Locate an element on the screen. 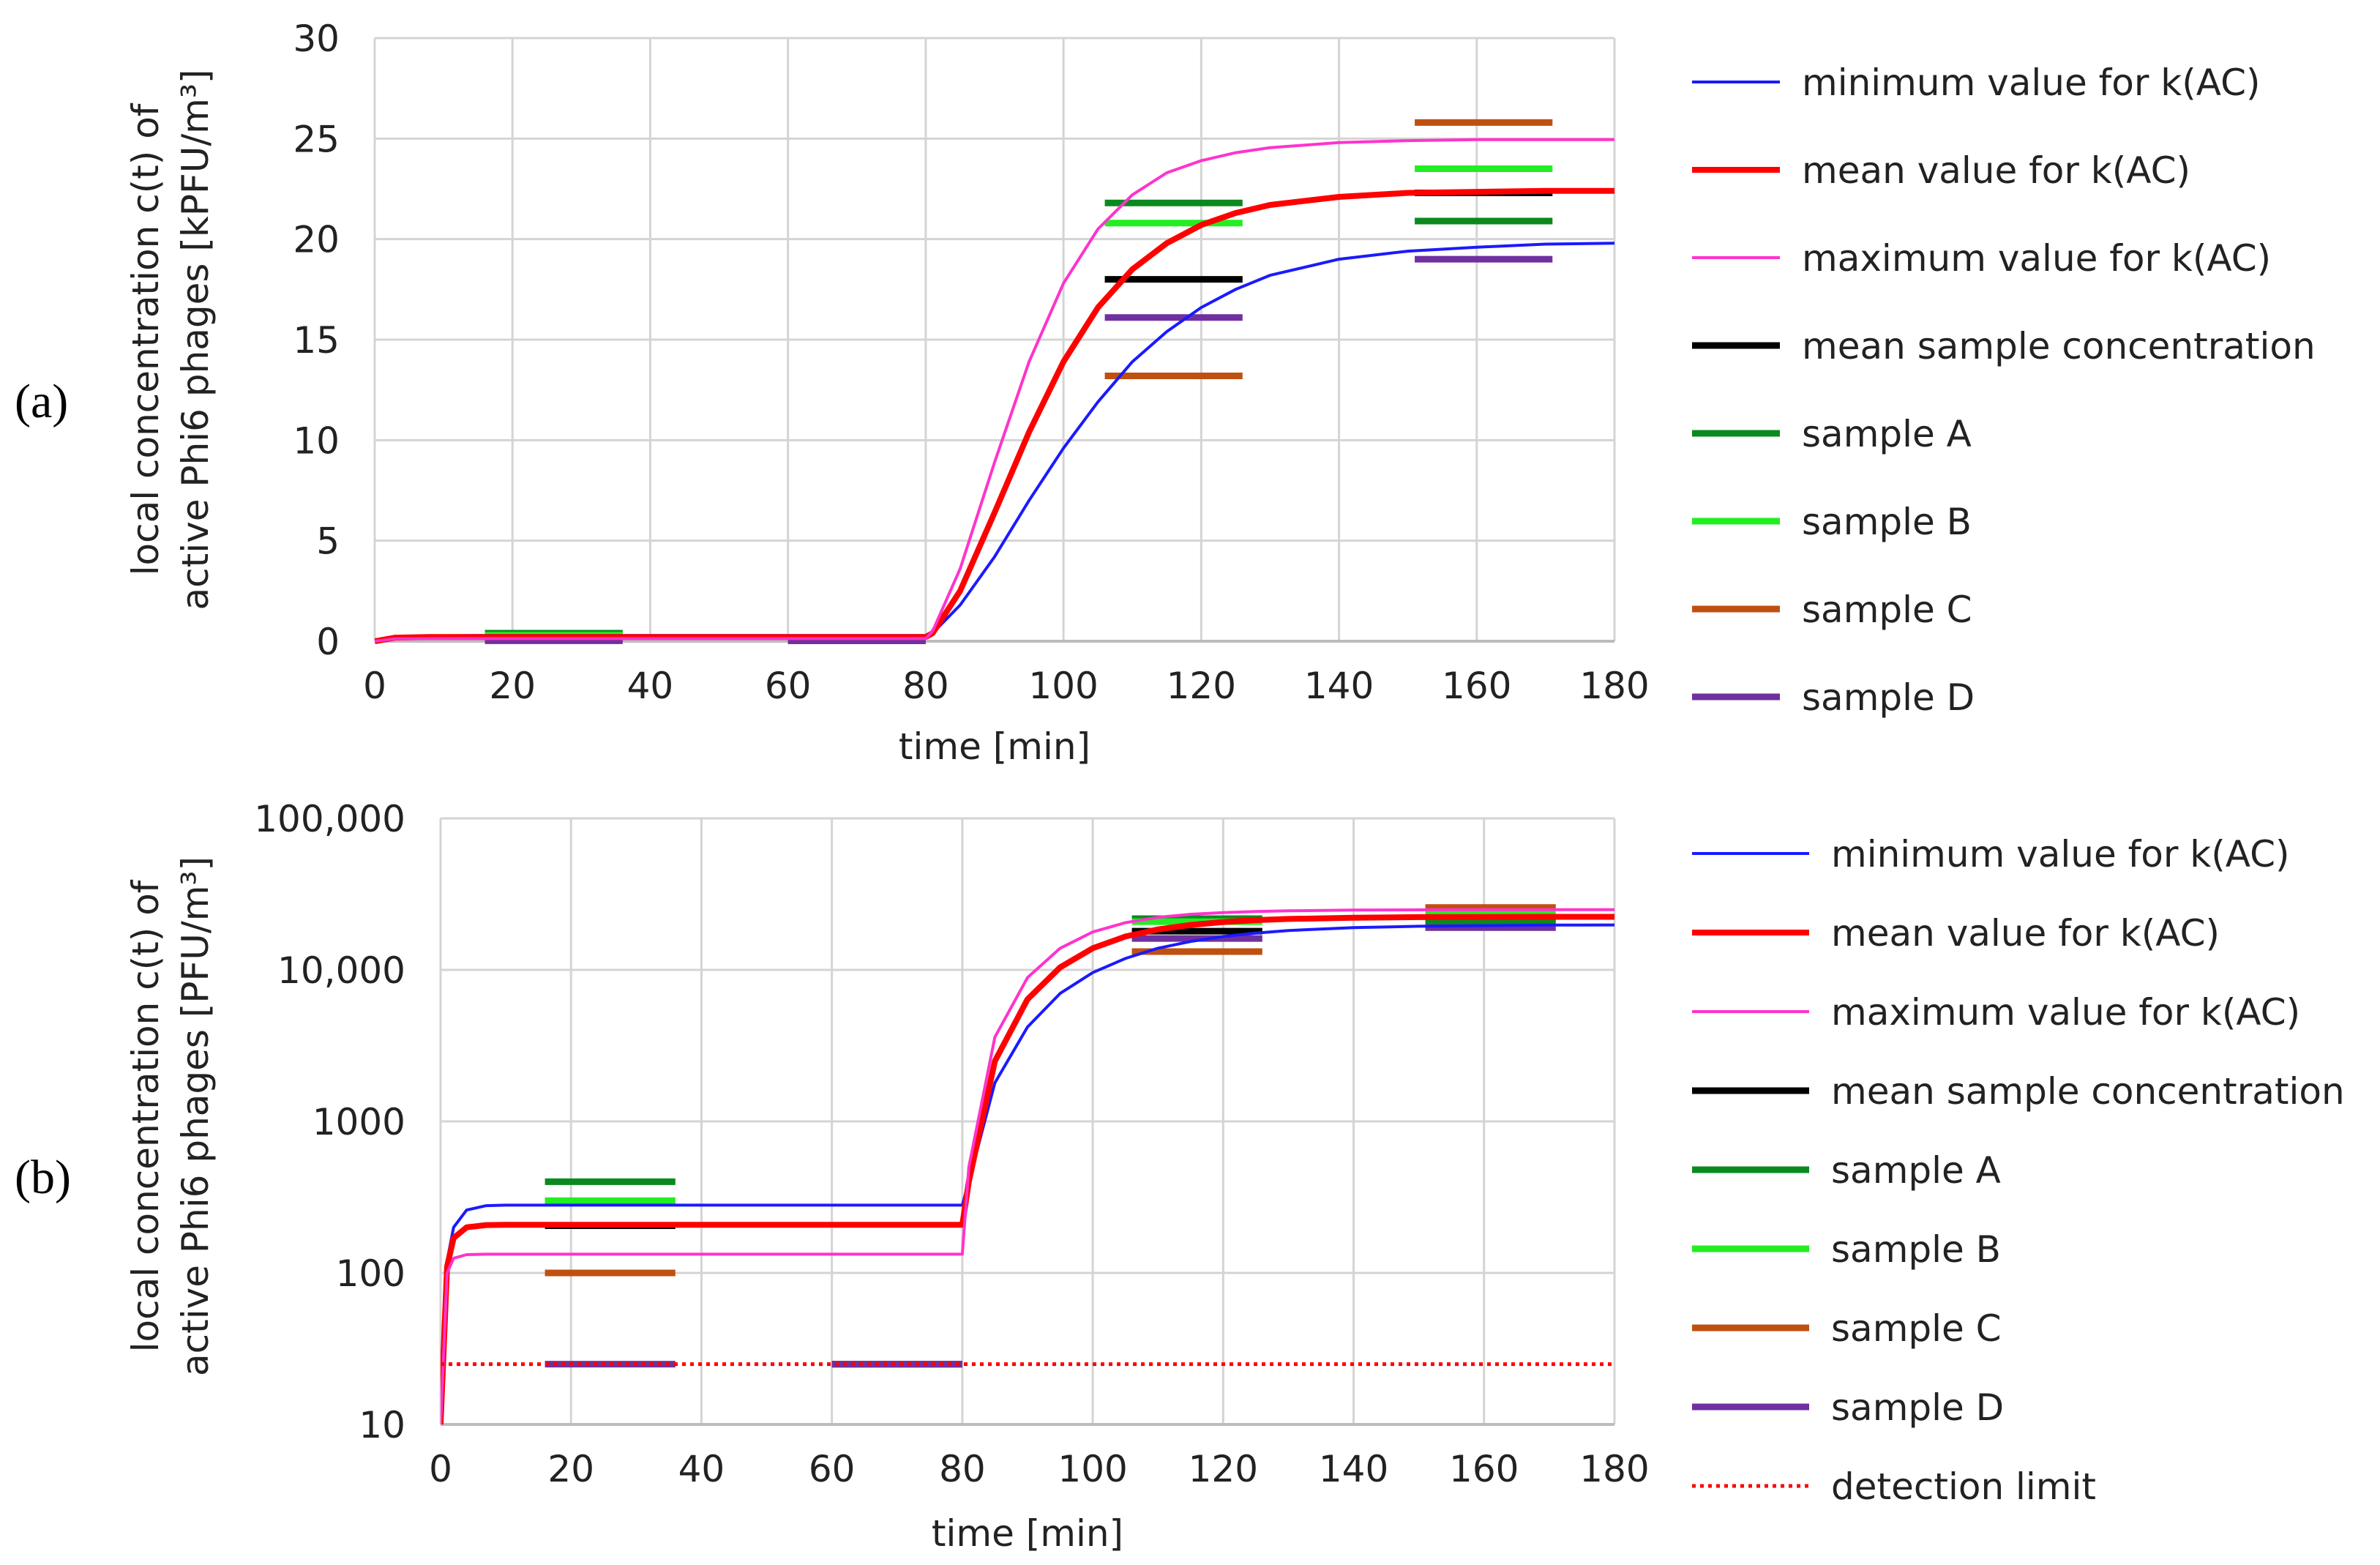 The image size is (2380, 1565). y-tick-label: 1000 is located at coordinates (359, 1122).